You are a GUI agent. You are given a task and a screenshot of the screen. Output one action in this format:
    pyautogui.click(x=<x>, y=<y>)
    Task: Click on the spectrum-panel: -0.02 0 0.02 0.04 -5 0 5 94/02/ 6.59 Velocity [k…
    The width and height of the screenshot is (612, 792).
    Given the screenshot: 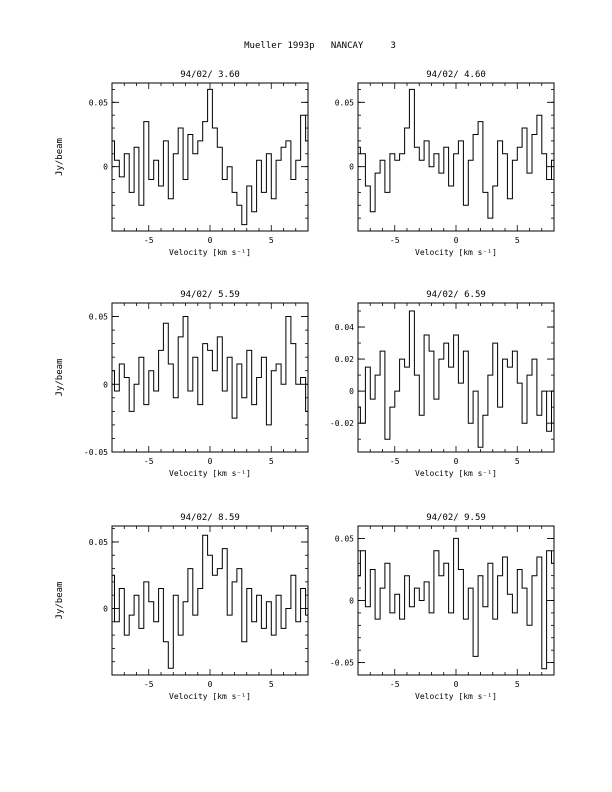 What is the action you would take?
    pyautogui.click(x=442, y=384)
    